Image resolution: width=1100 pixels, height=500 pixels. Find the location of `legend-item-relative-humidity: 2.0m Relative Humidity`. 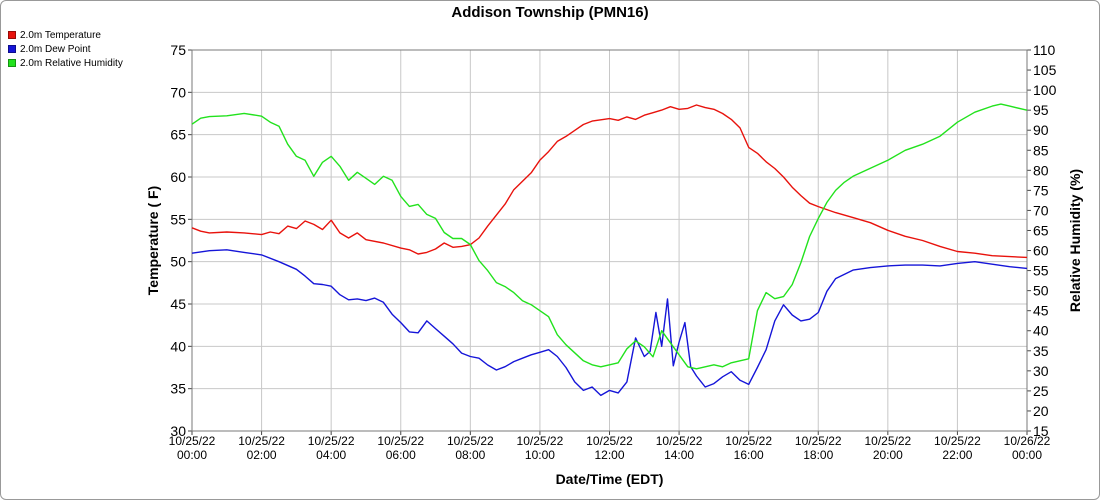

legend-item-relative-humidity: 2.0m Relative Humidity is located at coordinates (65, 63).